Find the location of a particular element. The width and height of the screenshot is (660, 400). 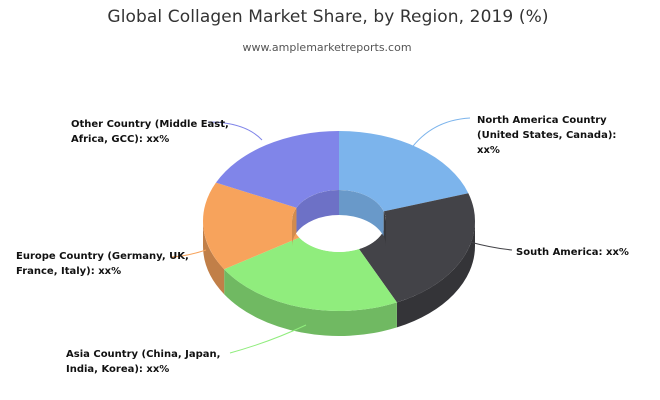

slice-side-europe is located at coordinates (214, 258).